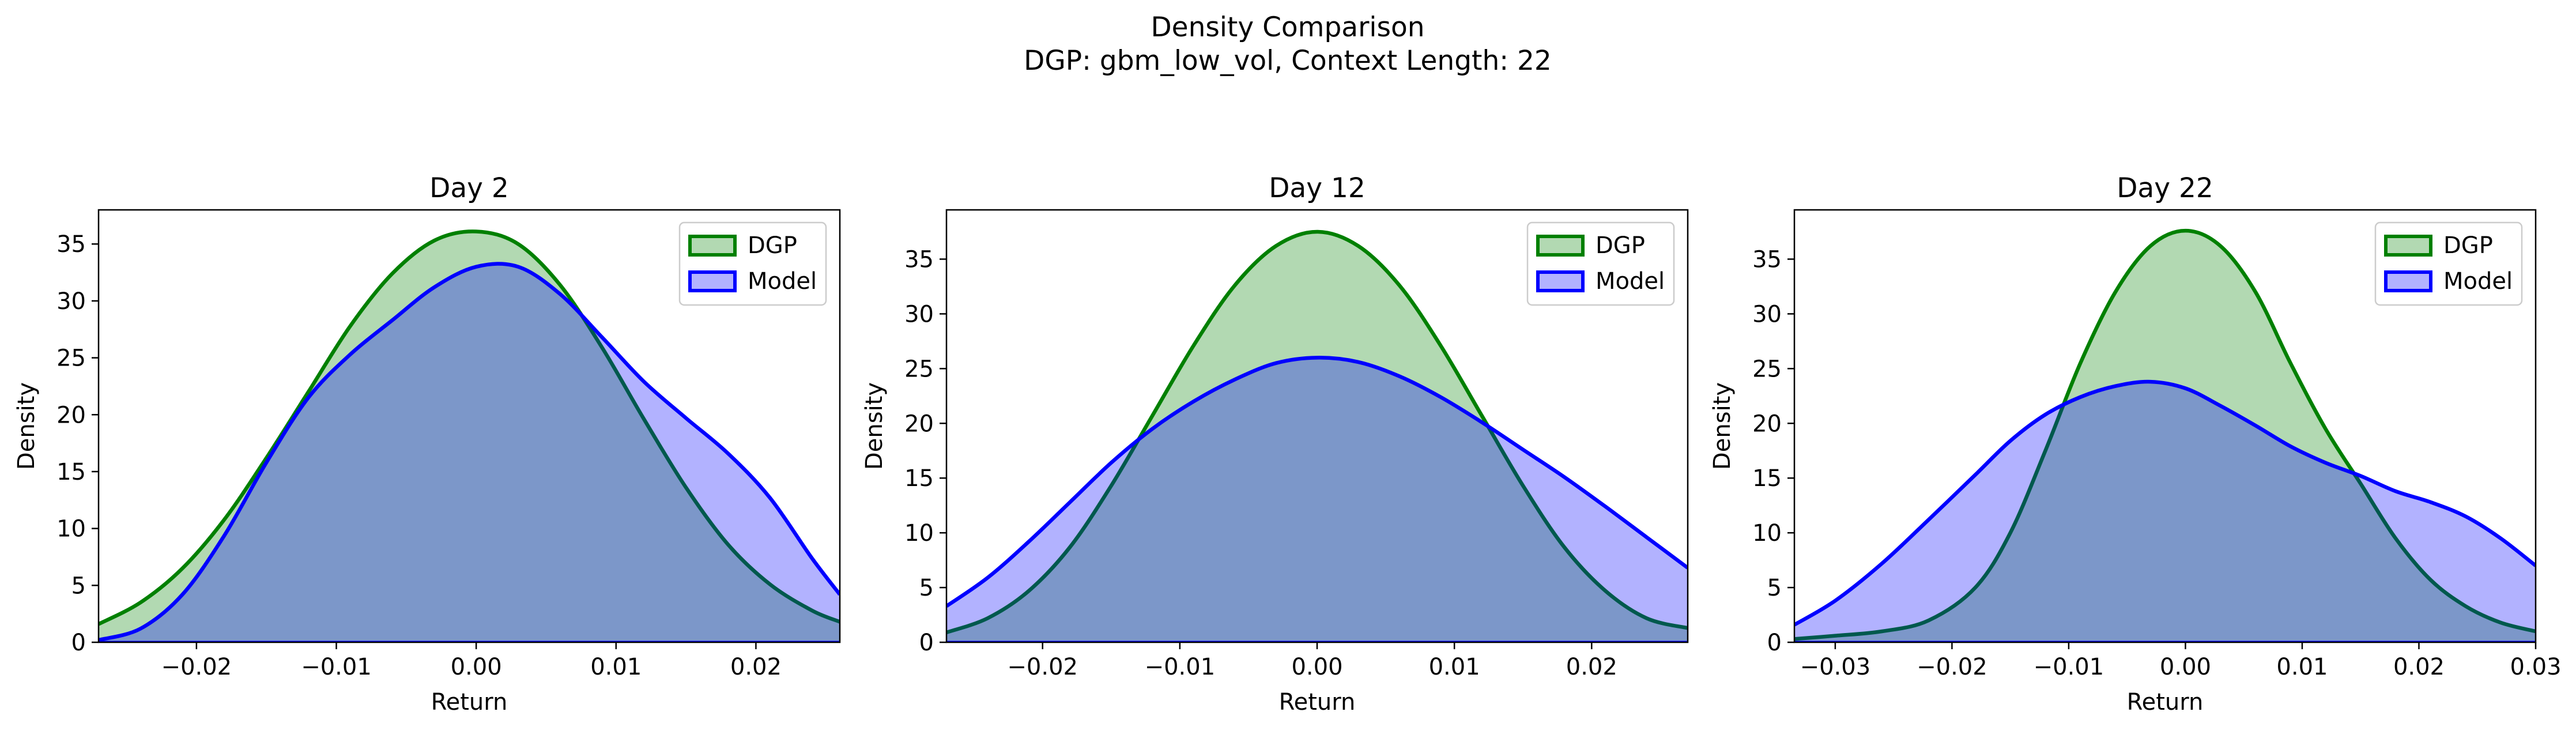 The image size is (2576, 738). What do you see at coordinates (1835, 667) in the screenshot?
I see `x-tick-label: −0.03` at bounding box center [1835, 667].